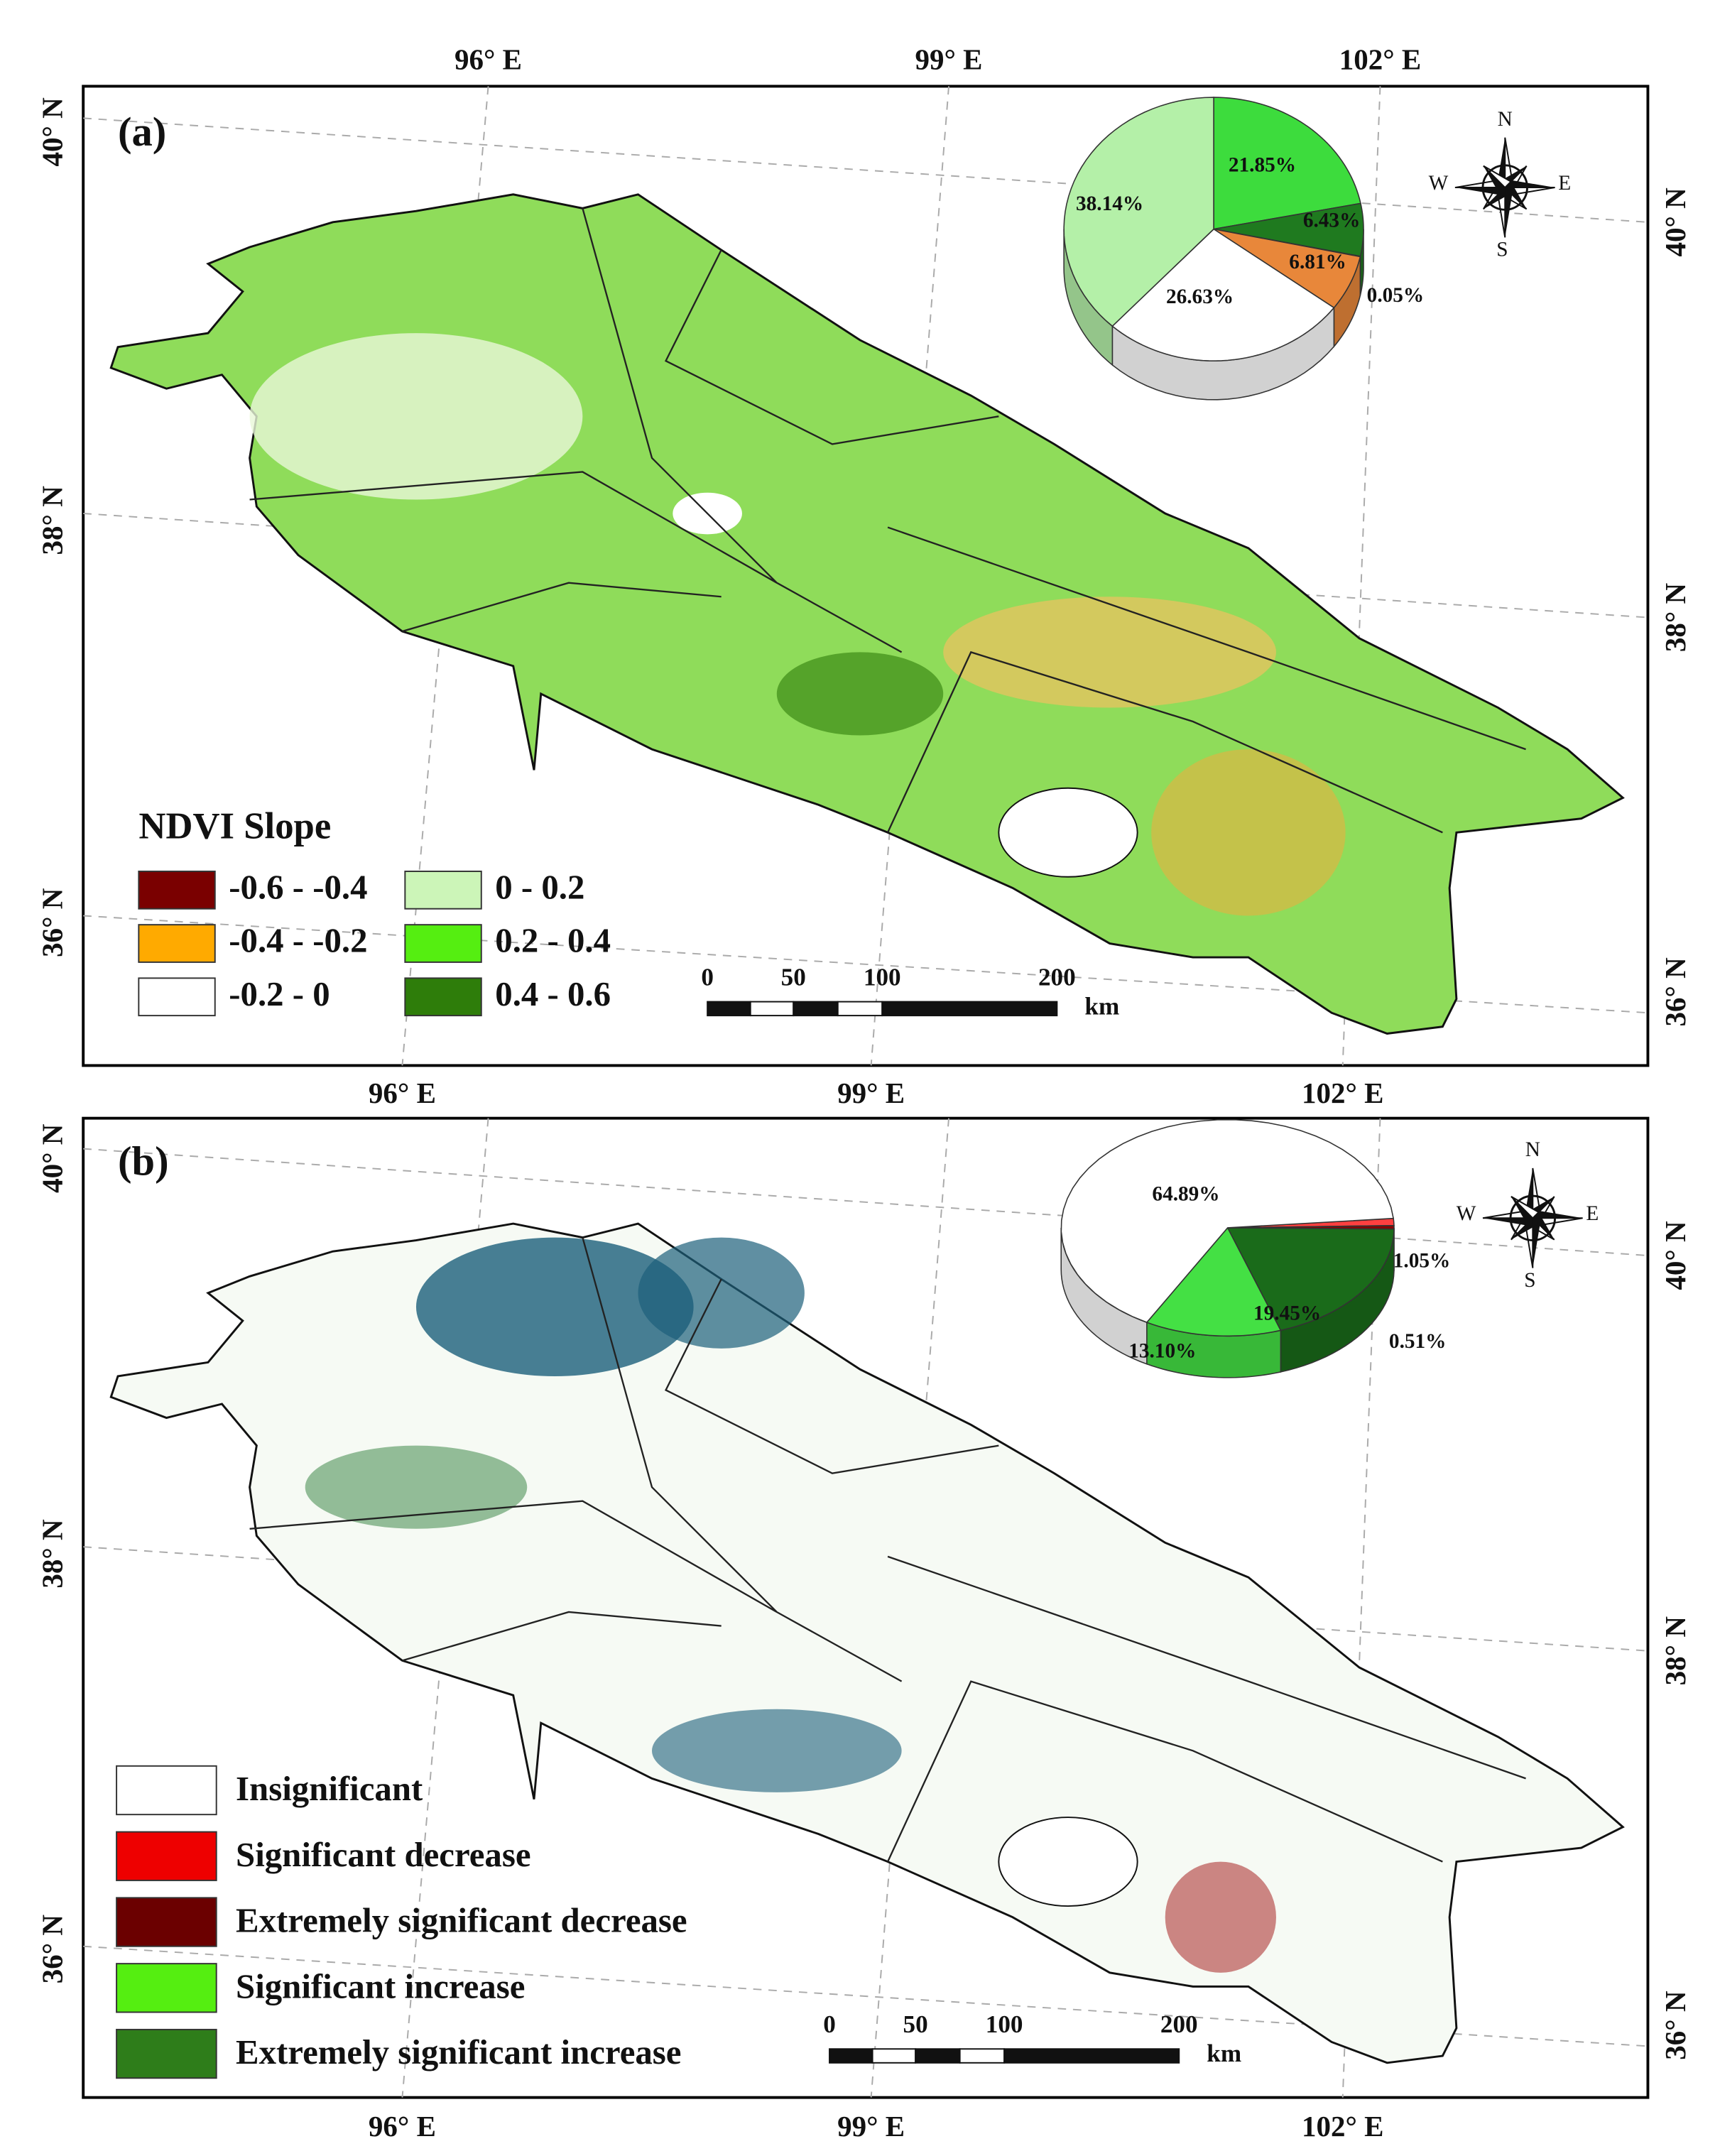 The height and width of the screenshot is (2156, 1720). What do you see at coordinates (329, 1788) in the screenshot?
I see `legend-label: Insignificant` at bounding box center [329, 1788].